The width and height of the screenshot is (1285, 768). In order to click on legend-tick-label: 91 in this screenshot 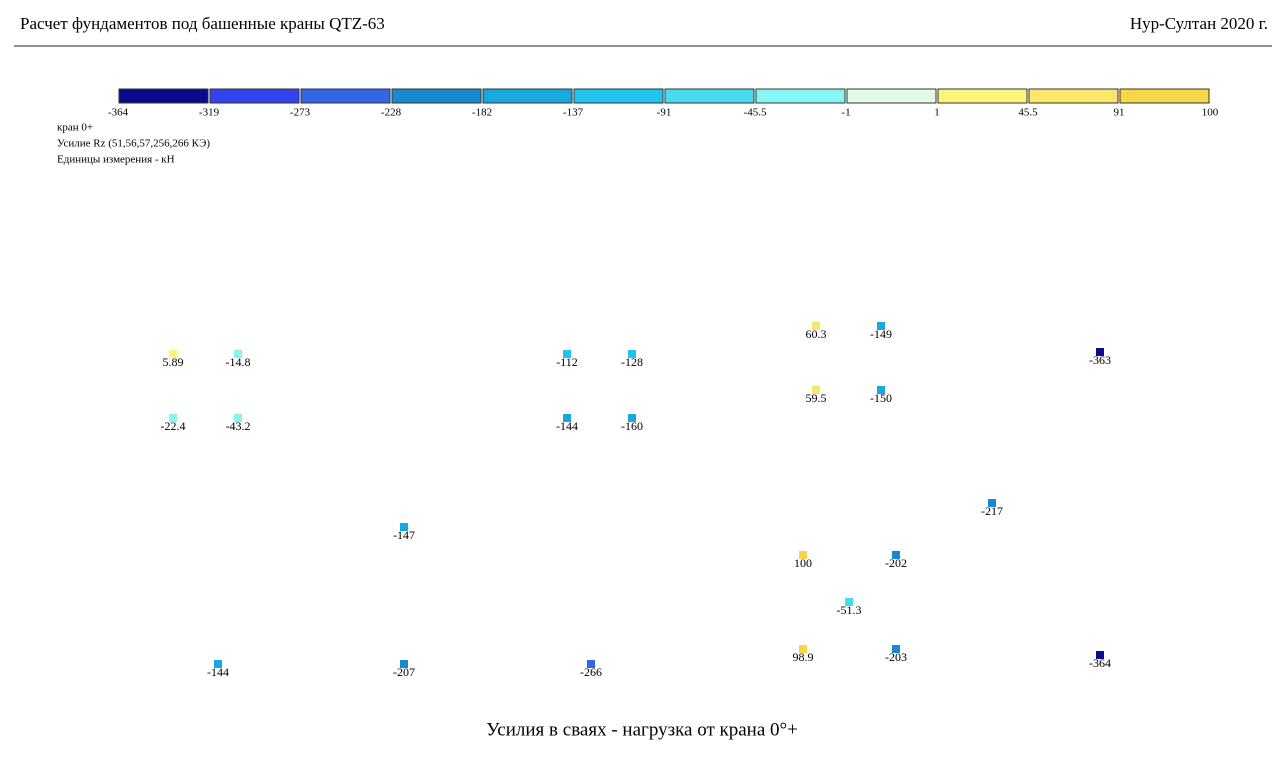, I will do `click(1119, 113)`.